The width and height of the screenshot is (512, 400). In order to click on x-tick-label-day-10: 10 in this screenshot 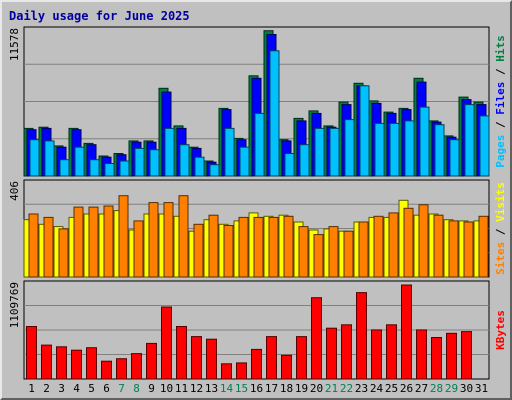, I will do `click(166, 388)`.